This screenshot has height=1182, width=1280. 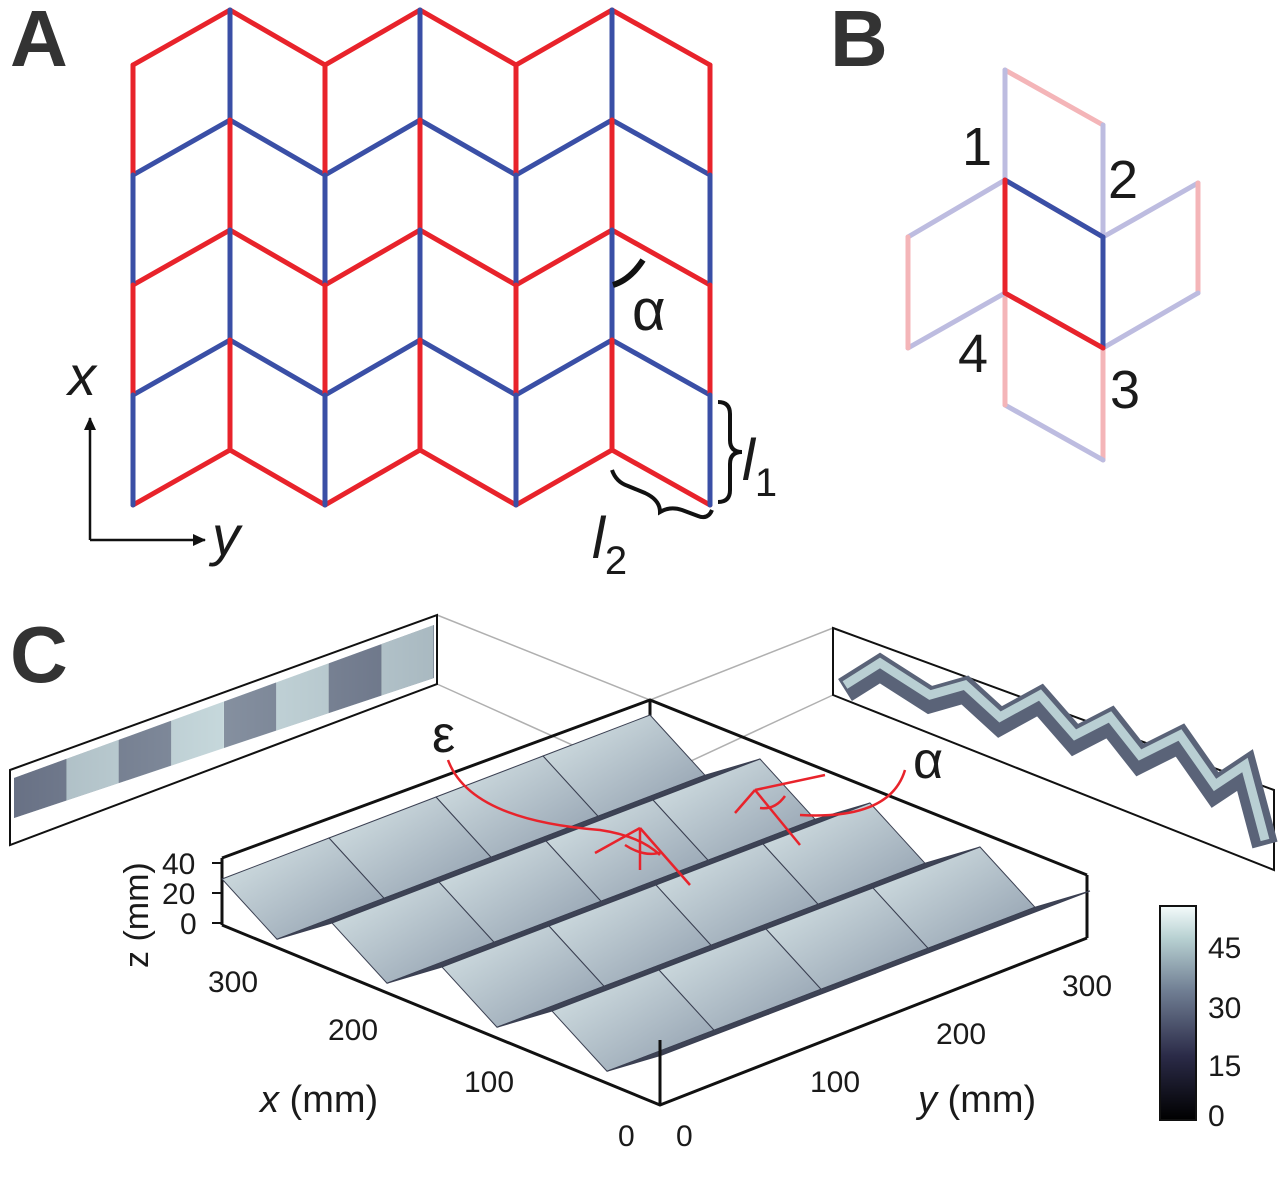 I want to click on surface-plot-front-edges, so click(x=654, y=1015).